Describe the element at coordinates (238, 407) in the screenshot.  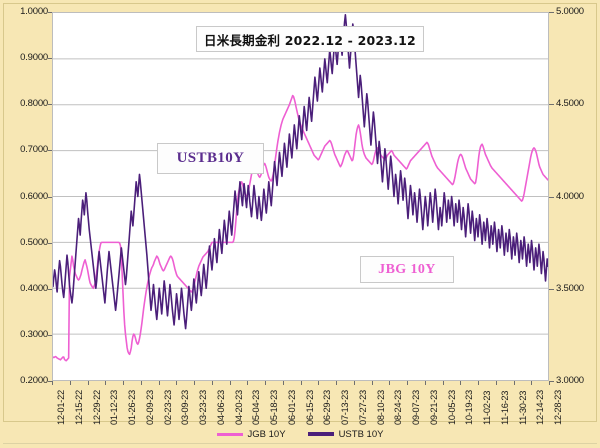
I see `x-tick-label: 04-20-23` at that location.